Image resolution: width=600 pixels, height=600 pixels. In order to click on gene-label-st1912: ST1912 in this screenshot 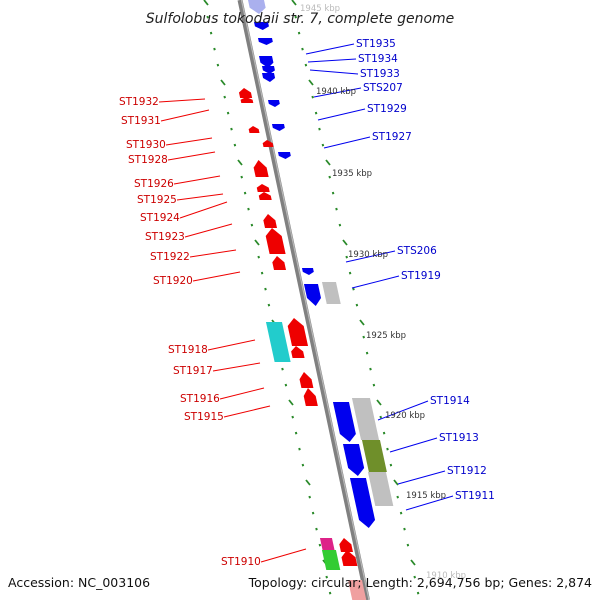, I will do `click(467, 471)`.